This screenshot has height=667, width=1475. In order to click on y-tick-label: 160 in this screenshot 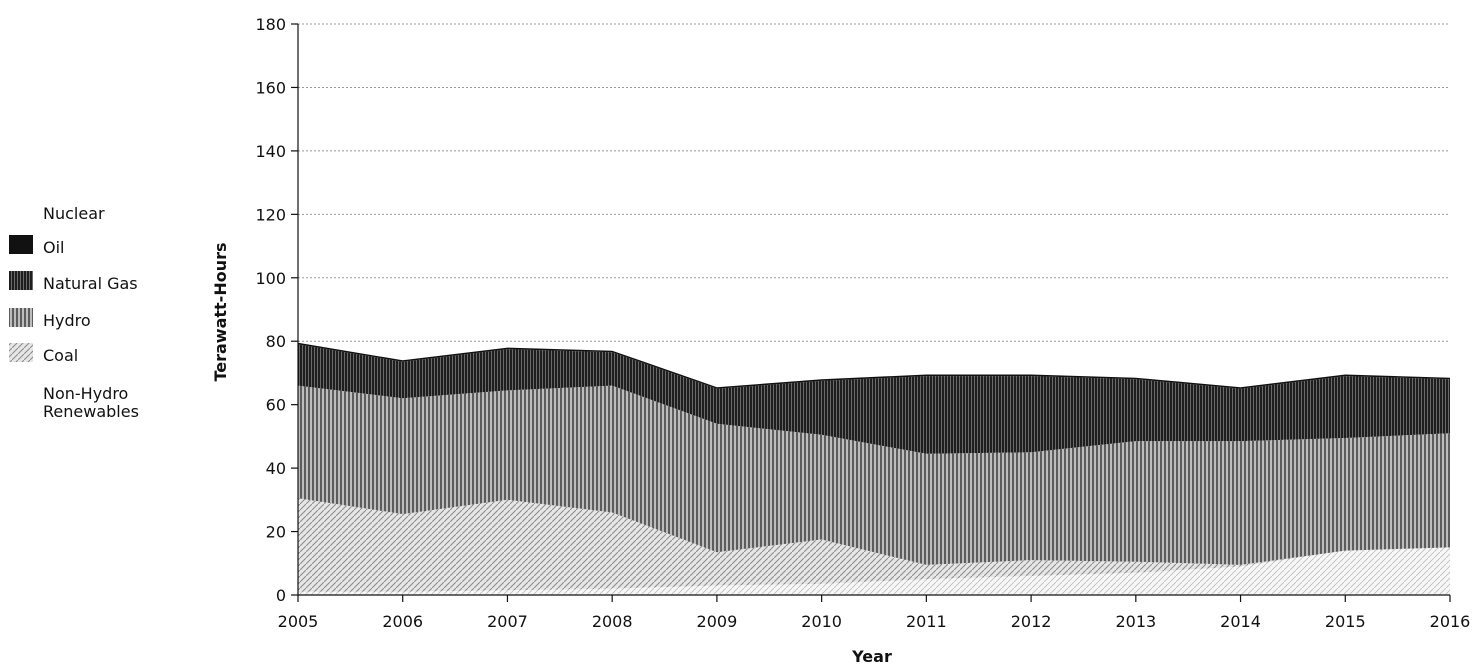, I will do `click(270, 87)`.